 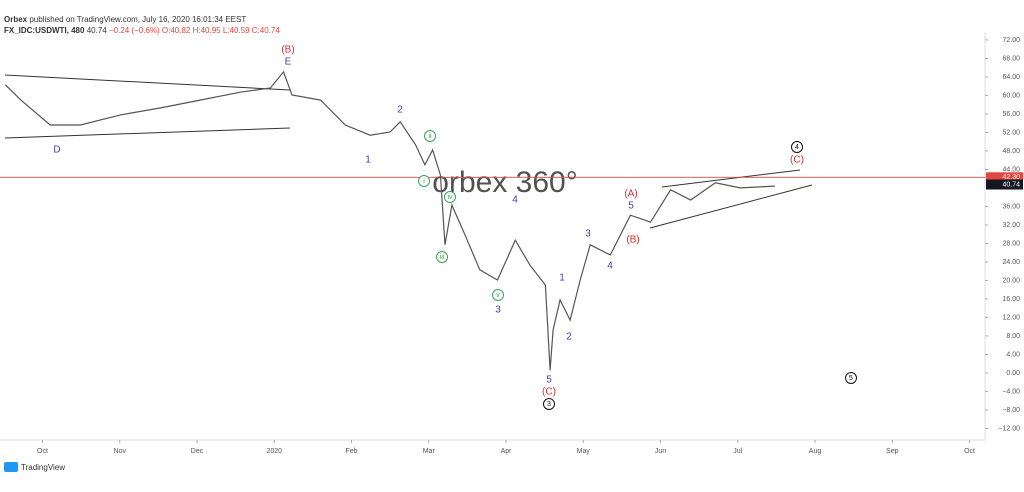 What do you see at coordinates (1011, 262) in the screenshot?
I see `y-tick-label: 24.00` at bounding box center [1011, 262].